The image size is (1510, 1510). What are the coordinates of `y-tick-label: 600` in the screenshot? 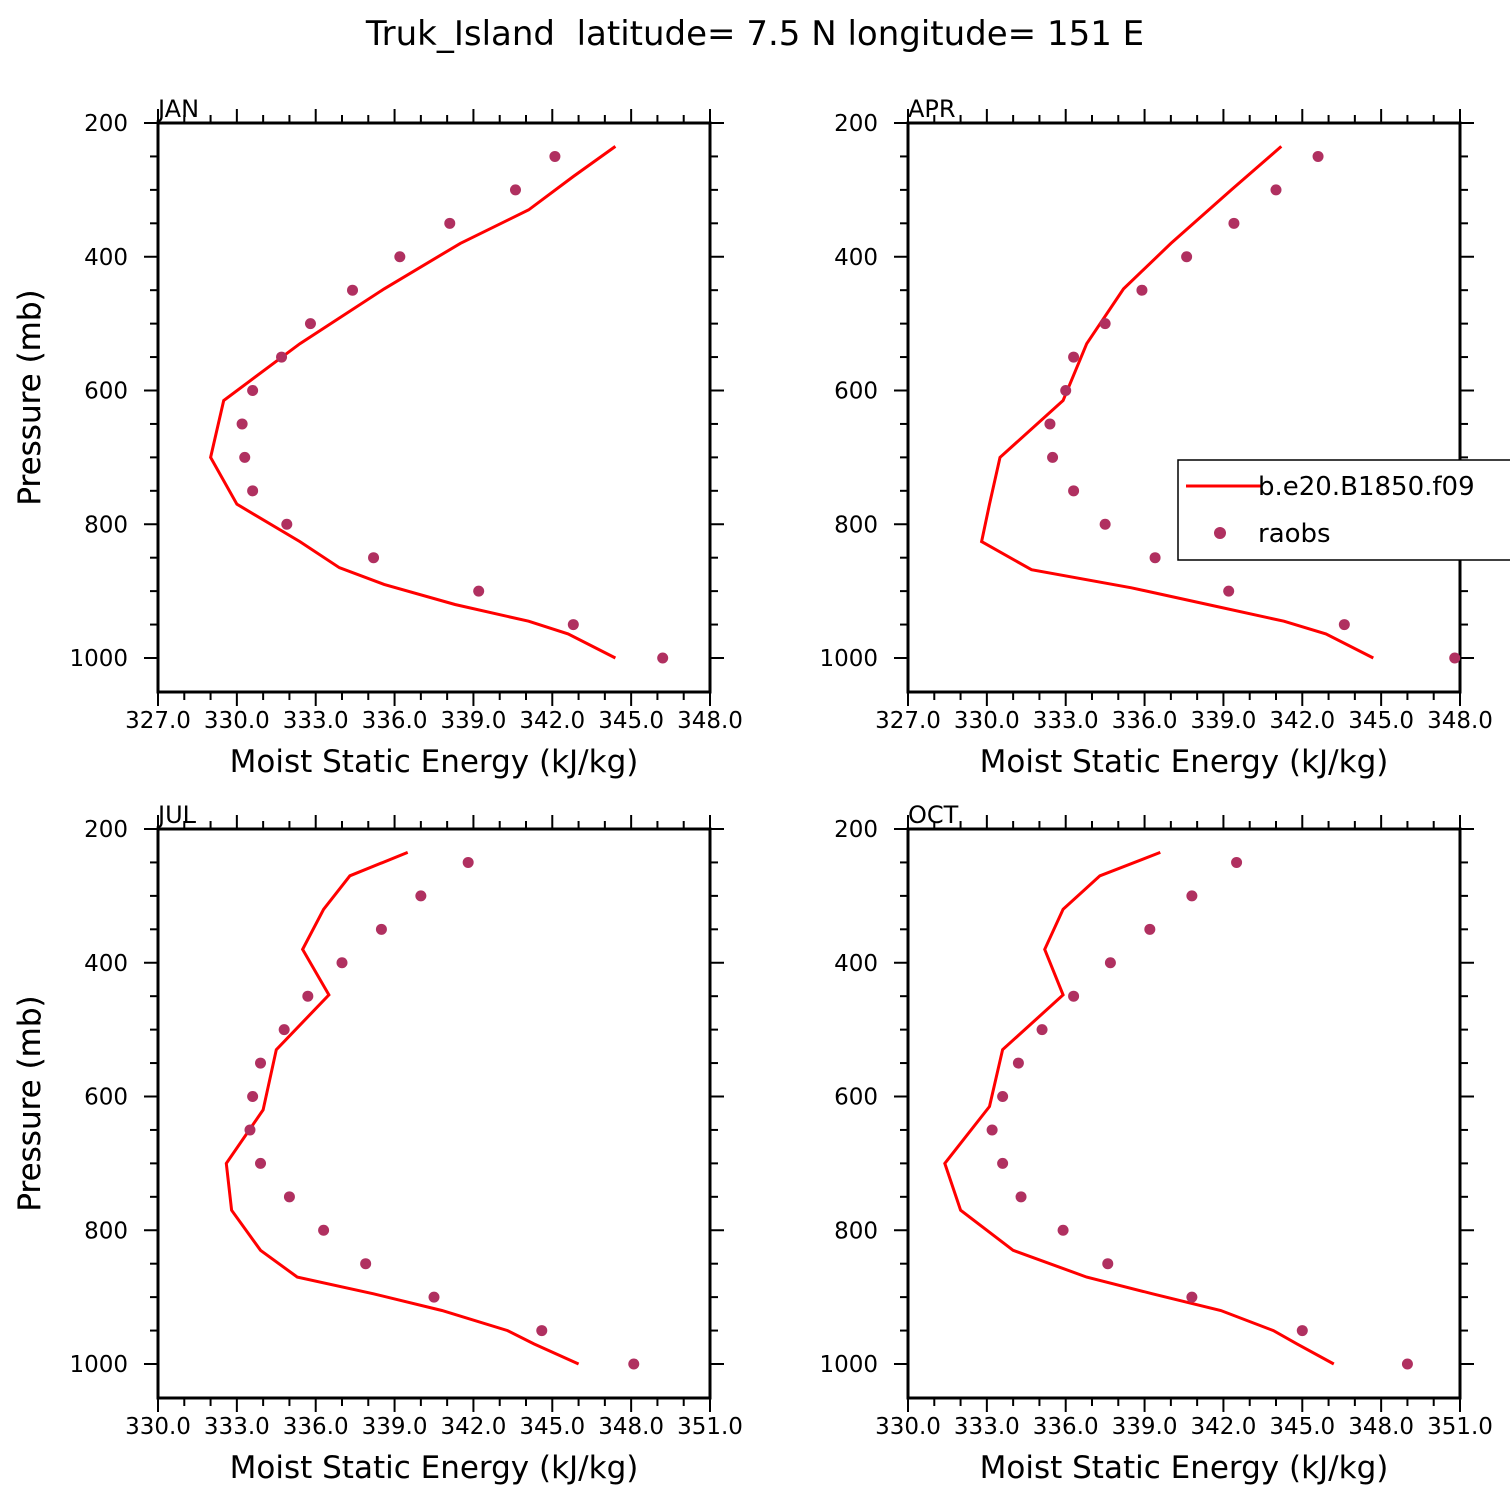 It's located at (106, 392).